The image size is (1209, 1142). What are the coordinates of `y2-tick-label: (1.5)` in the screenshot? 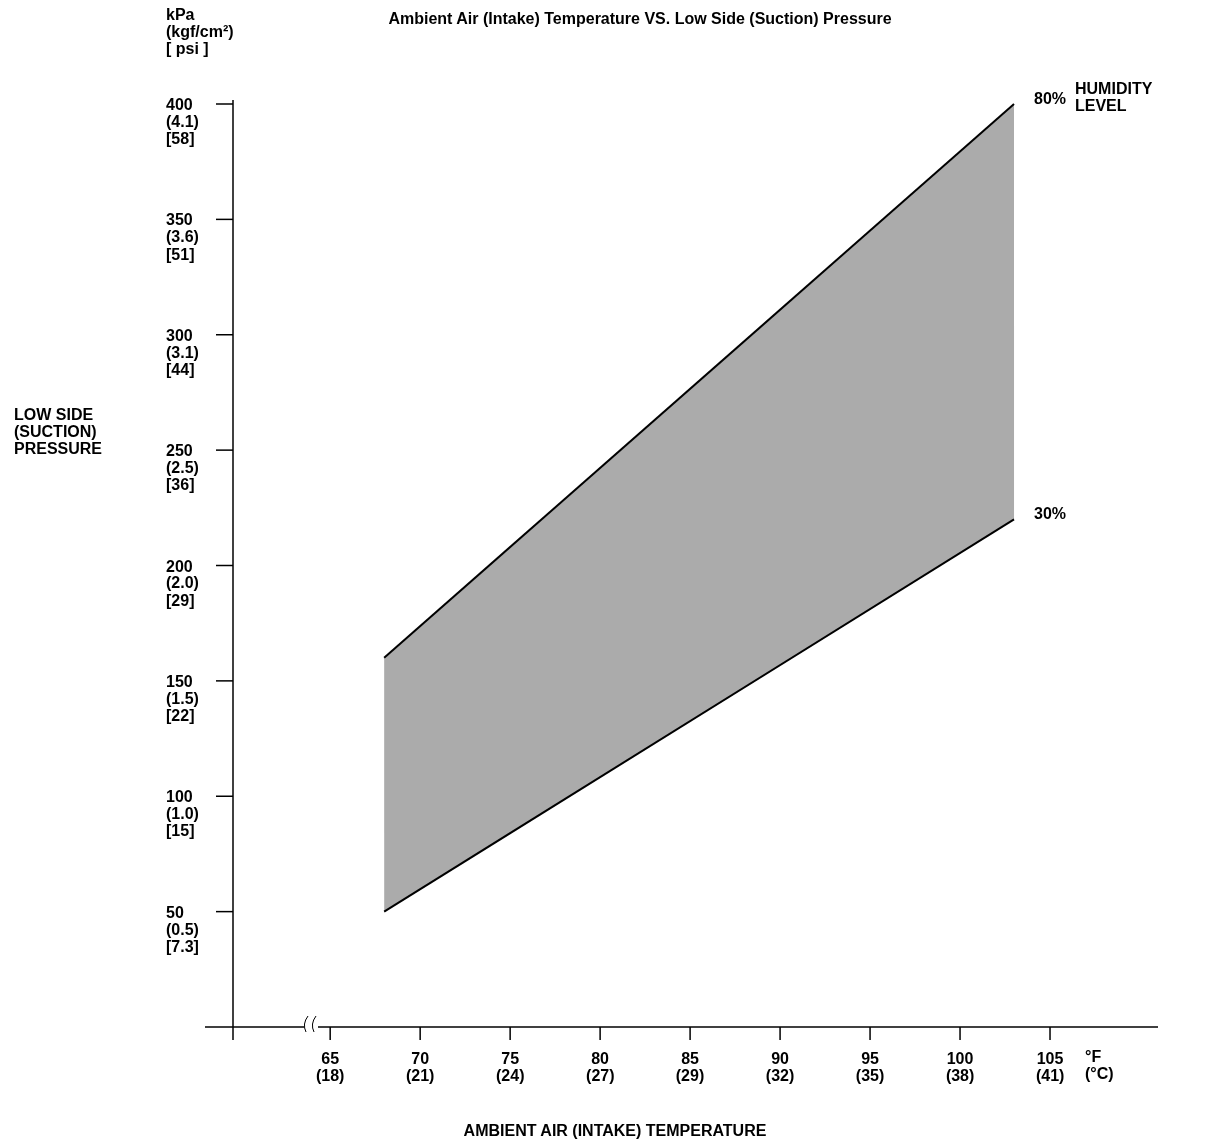 It's located at (182, 698).